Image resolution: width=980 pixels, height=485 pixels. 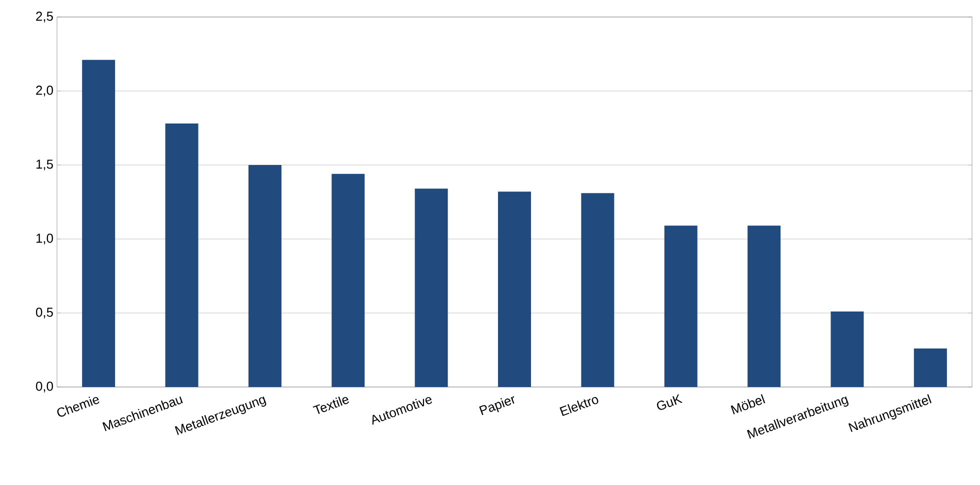 What do you see at coordinates (579, 406) in the screenshot?
I see `x-tick-label: Elektro` at bounding box center [579, 406].